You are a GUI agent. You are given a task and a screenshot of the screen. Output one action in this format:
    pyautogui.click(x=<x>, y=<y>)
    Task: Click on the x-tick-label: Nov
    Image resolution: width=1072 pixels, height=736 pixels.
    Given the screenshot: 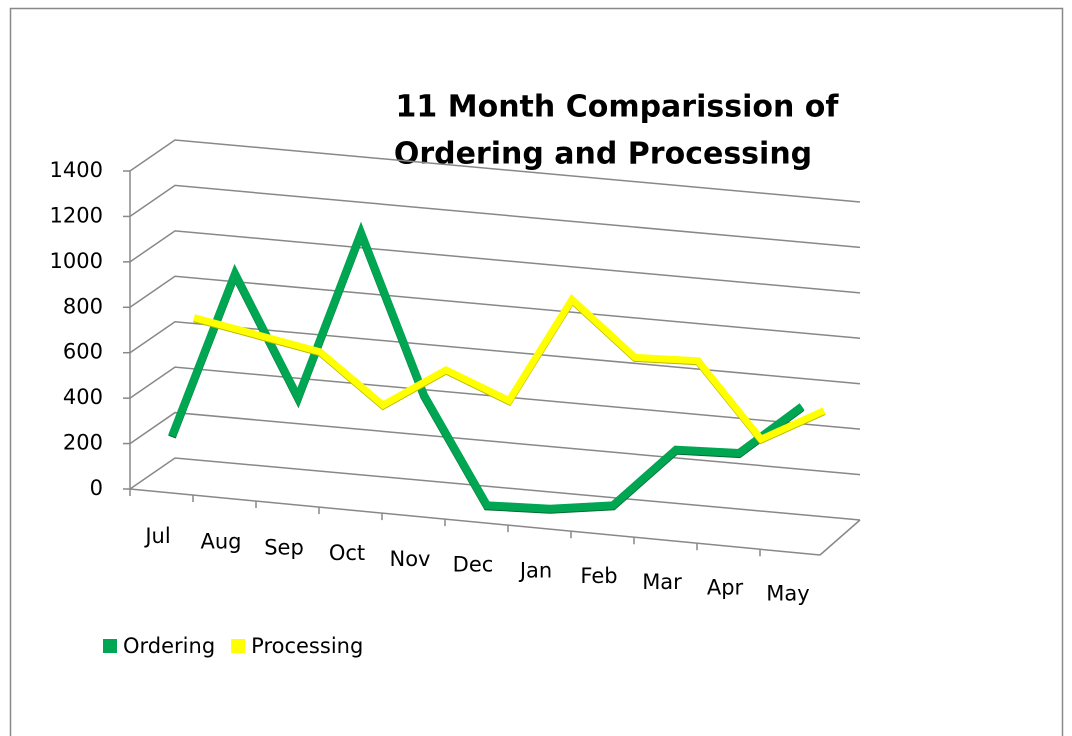 What is the action you would take?
    pyautogui.click(x=410, y=559)
    